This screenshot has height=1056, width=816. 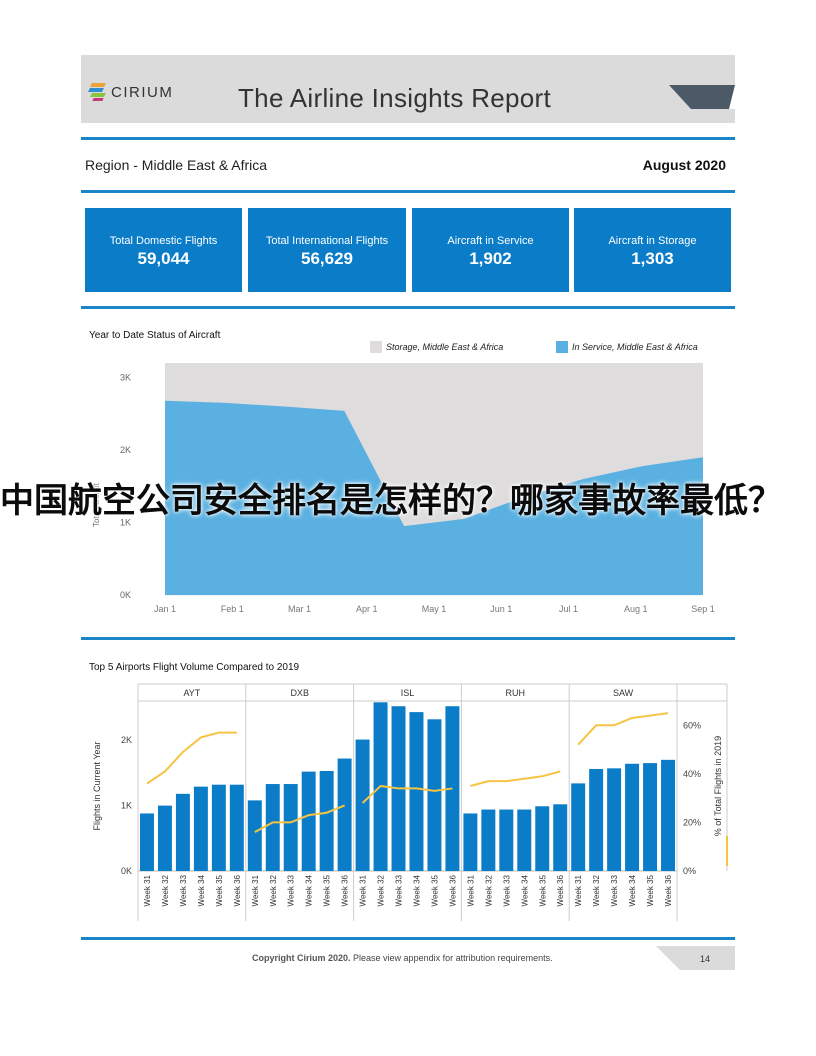 I want to click on kpi-international-flights: Total International Flights 56,629, so click(x=327, y=250).